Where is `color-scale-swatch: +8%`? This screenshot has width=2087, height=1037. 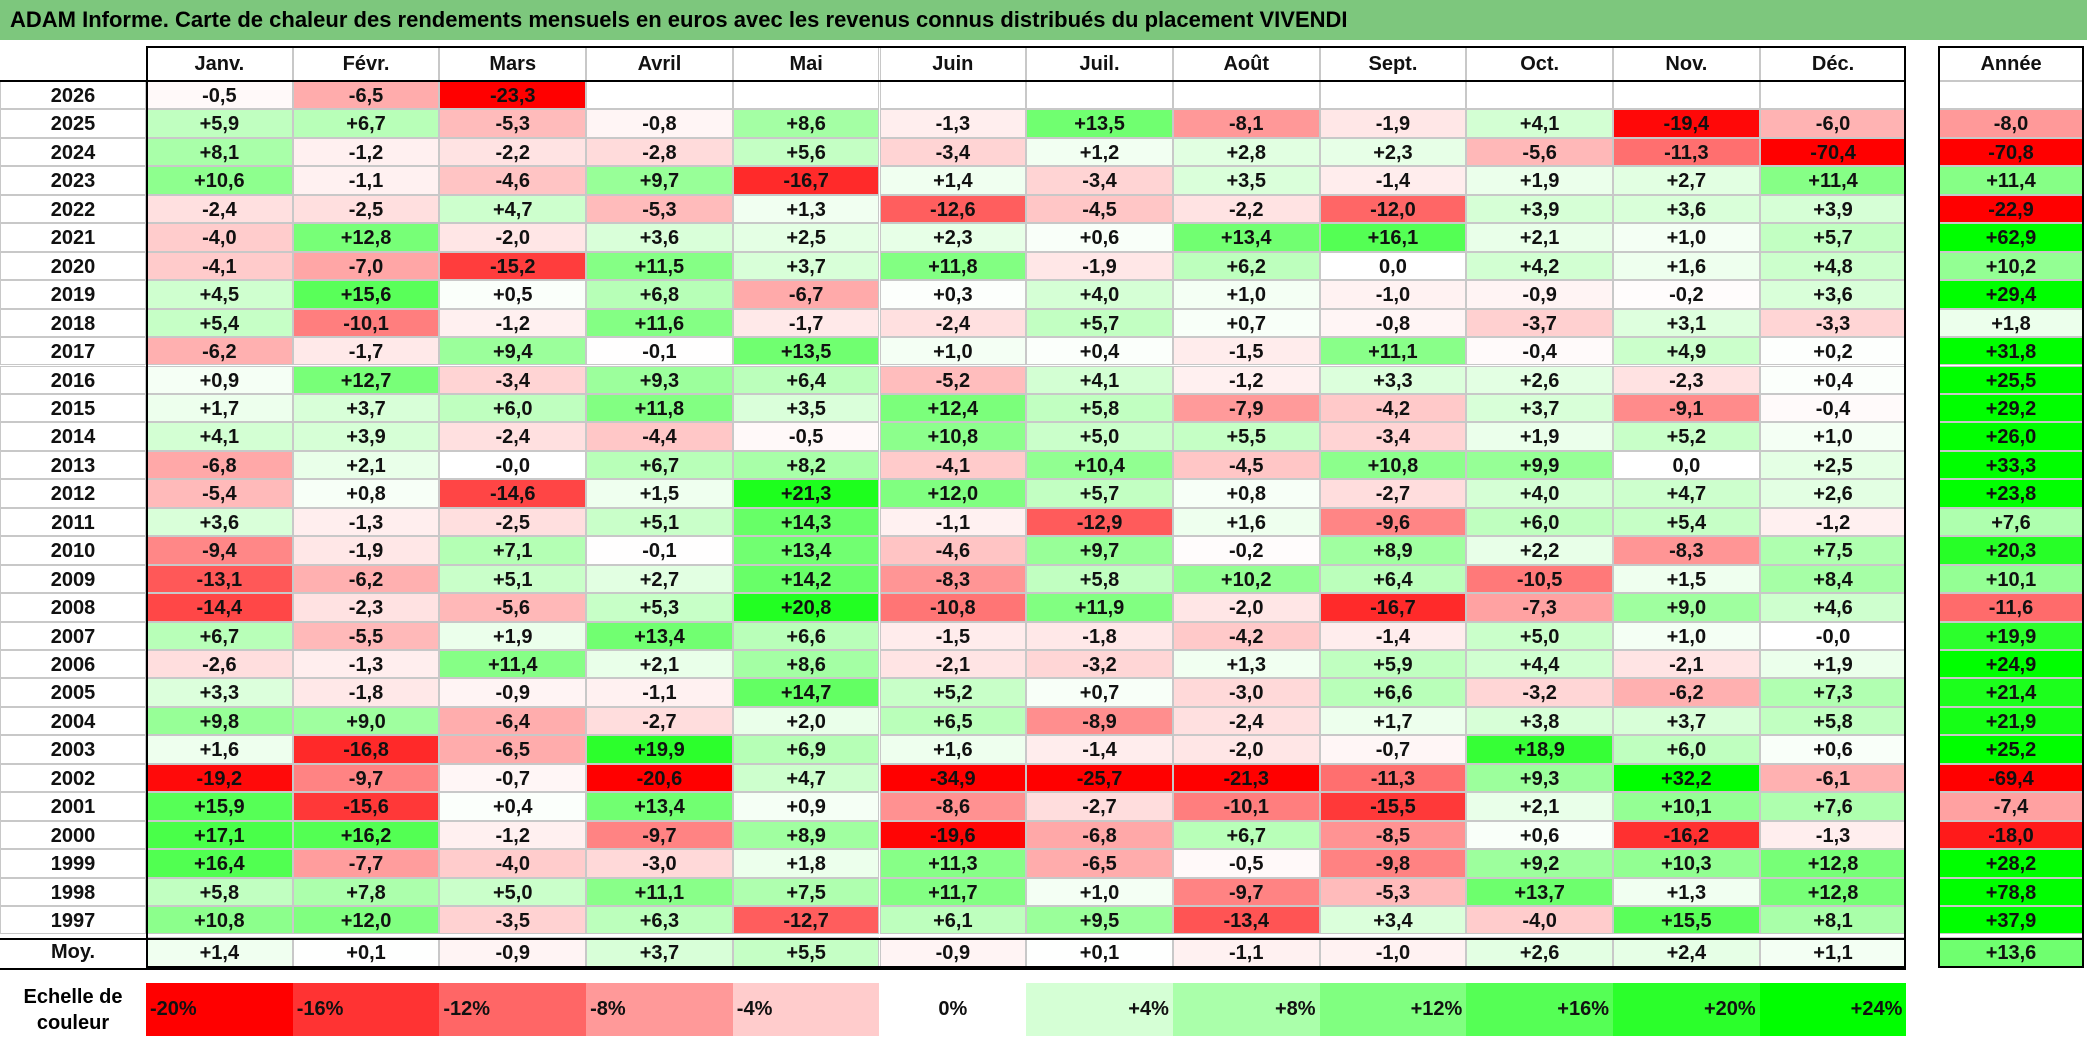
color-scale-swatch: +8% is located at coordinates (1246, 1009).